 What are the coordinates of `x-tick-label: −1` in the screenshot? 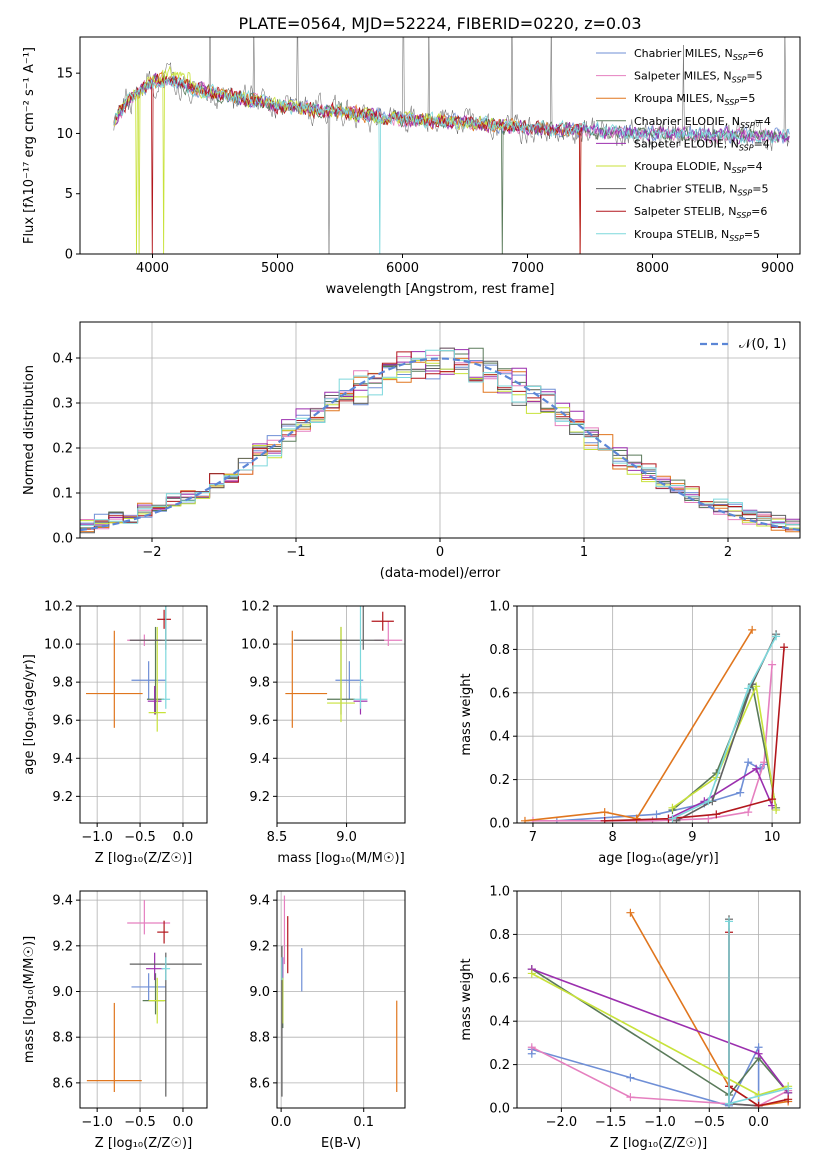 It's located at (295, 552).